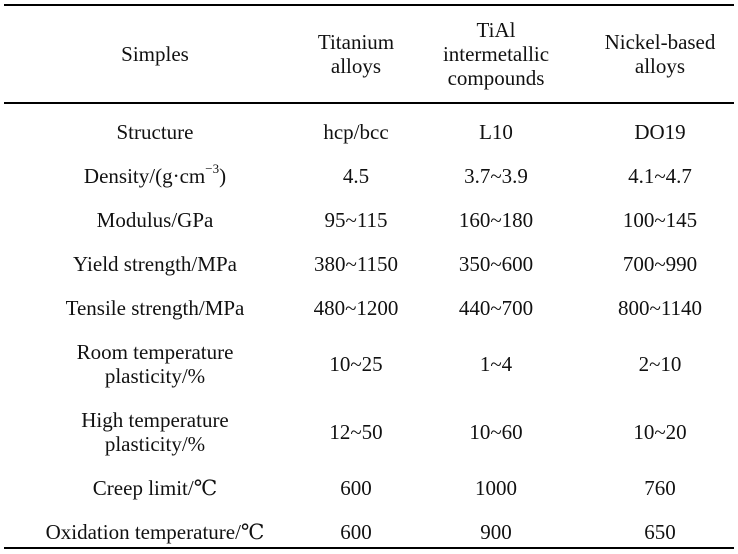  Describe the element at coordinates (155, 308) in the screenshot. I see `row-label: Tensile strength/MPa` at that location.